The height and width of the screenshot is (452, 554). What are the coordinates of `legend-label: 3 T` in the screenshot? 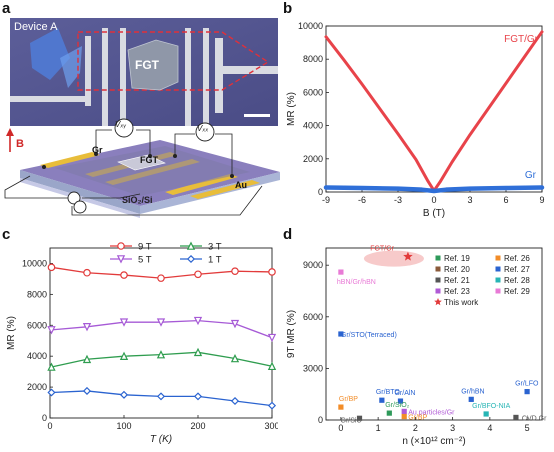 It's located at (215, 247).